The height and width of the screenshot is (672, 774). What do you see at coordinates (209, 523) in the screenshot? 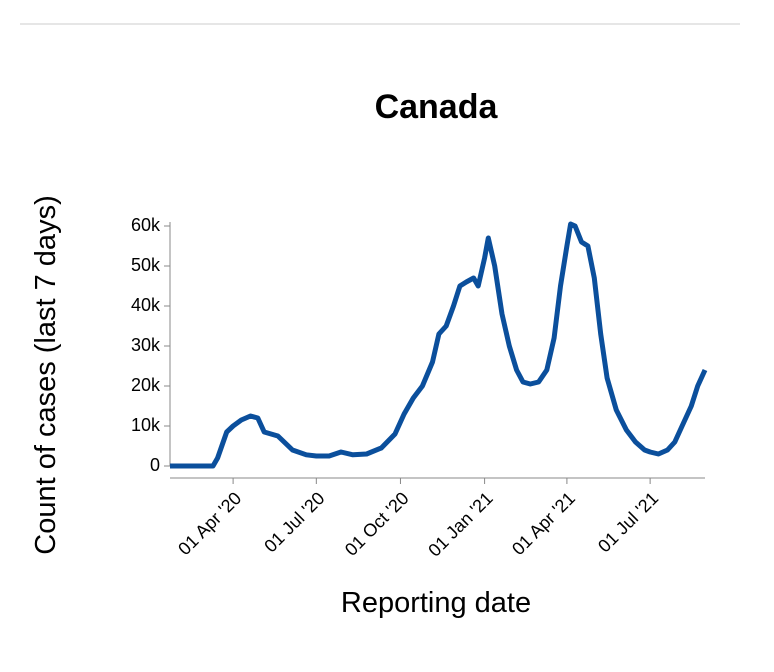
I see `x-tick-label: 01 Apr '20` at bounding box center [209, 523].